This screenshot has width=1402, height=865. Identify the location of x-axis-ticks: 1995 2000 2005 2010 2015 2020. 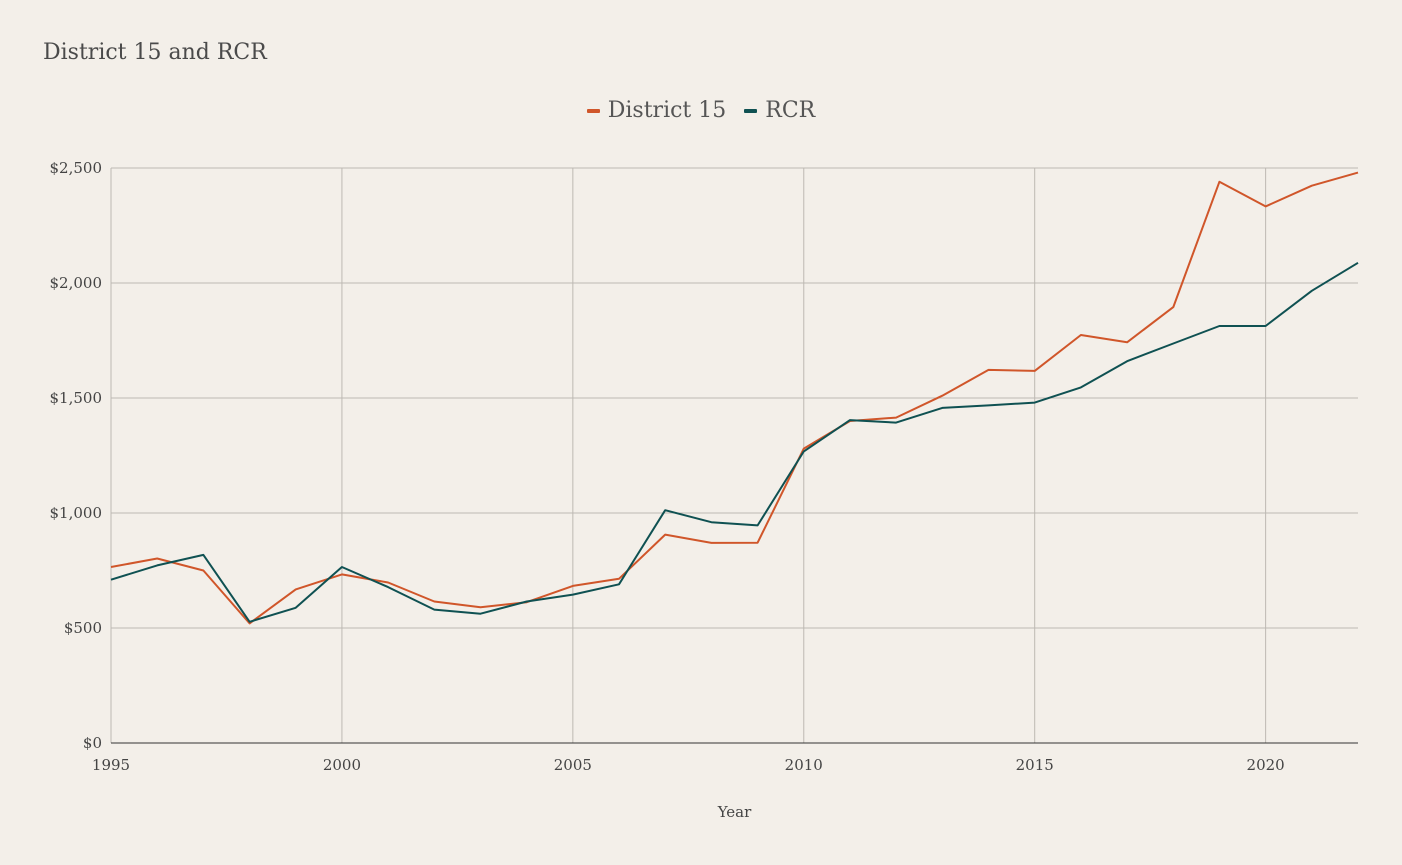
(688, 765).